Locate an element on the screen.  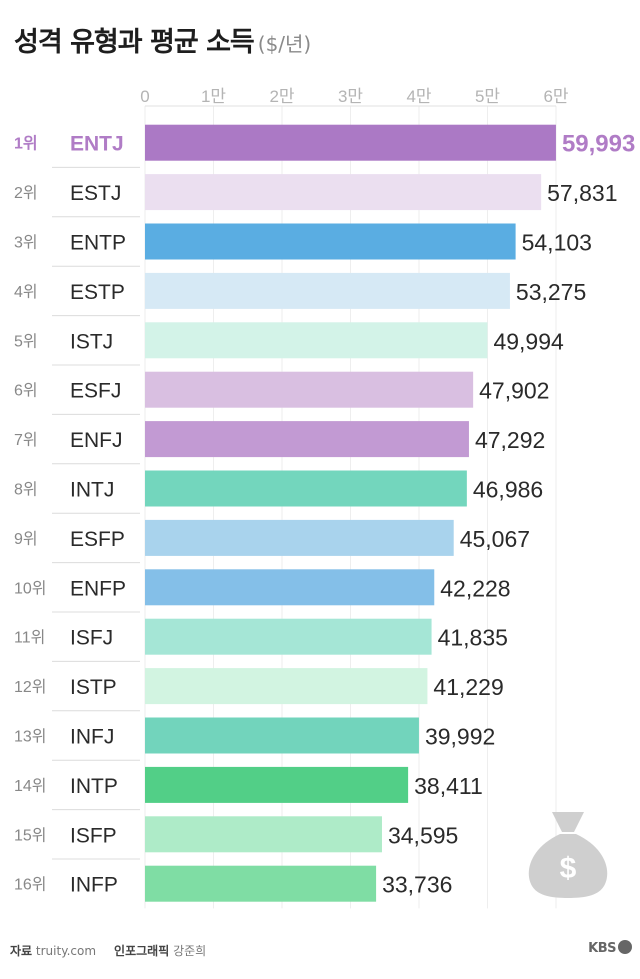
x-tick-label: 6만 is located at coordinates (555, 96).